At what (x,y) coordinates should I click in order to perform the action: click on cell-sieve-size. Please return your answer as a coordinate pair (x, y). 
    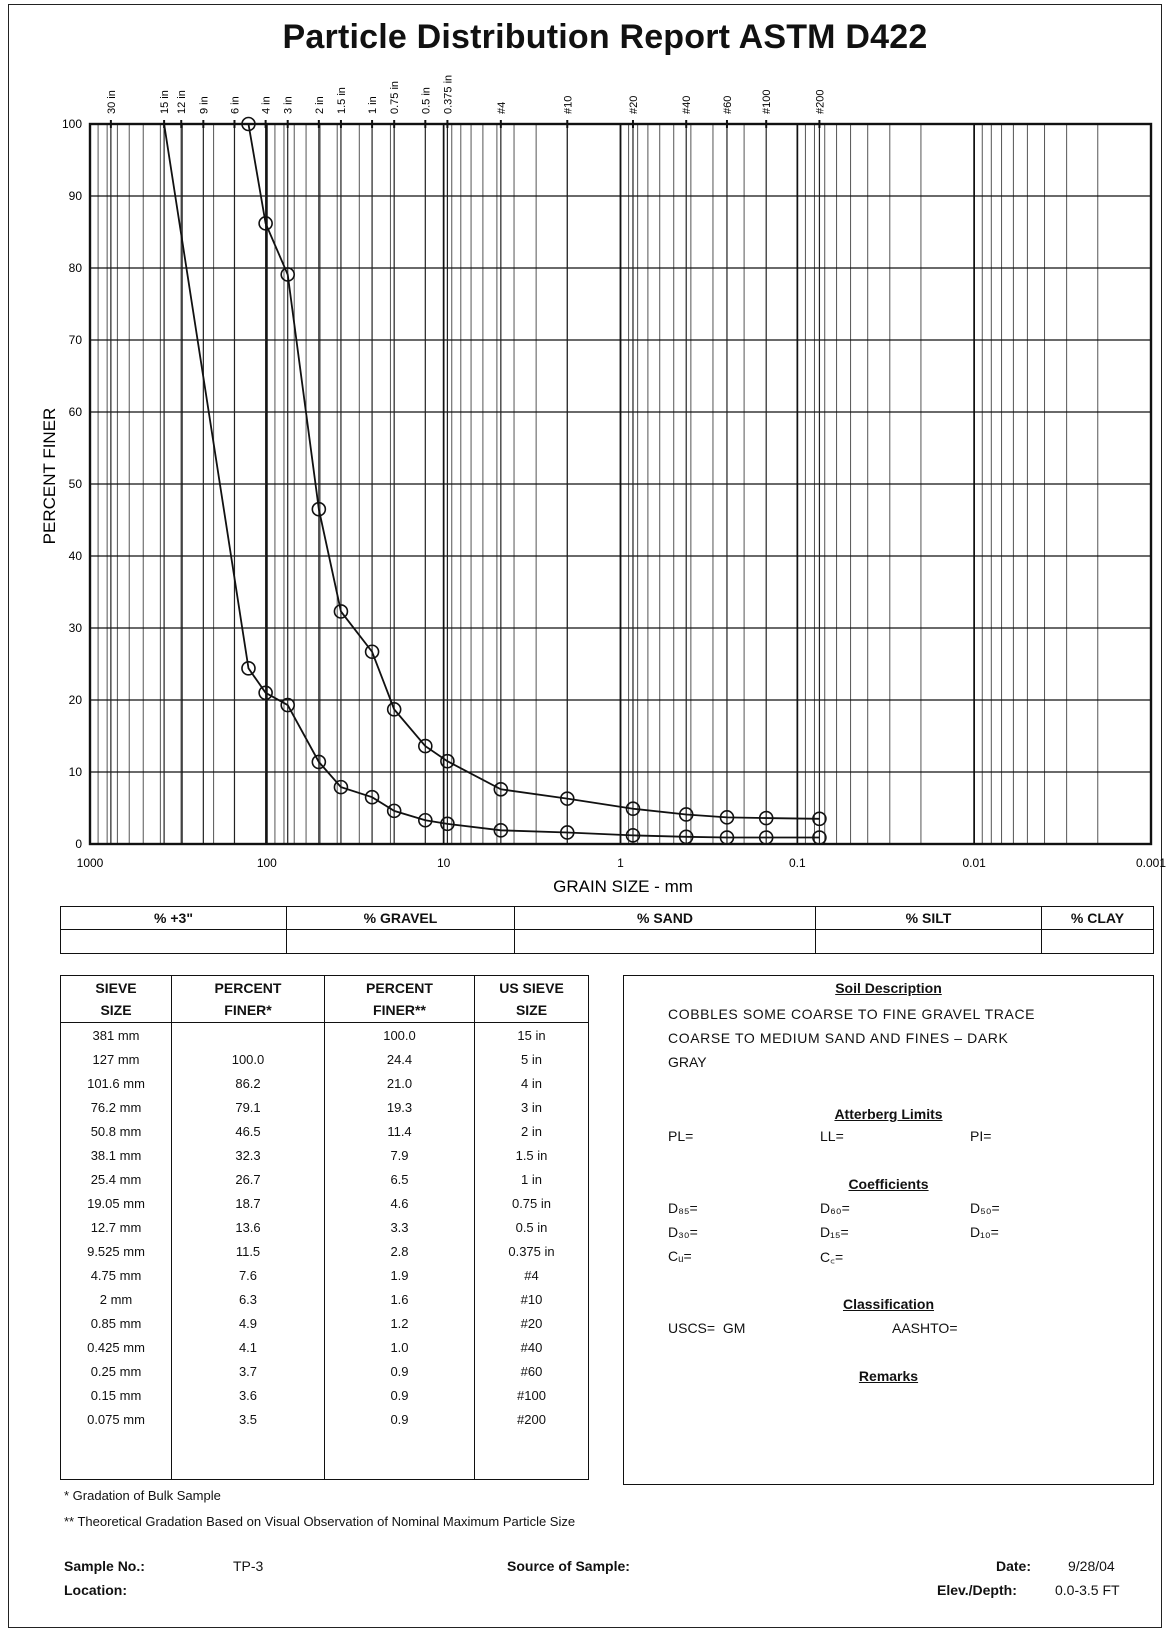
    Looking at the image, I should click on (116, 1443).